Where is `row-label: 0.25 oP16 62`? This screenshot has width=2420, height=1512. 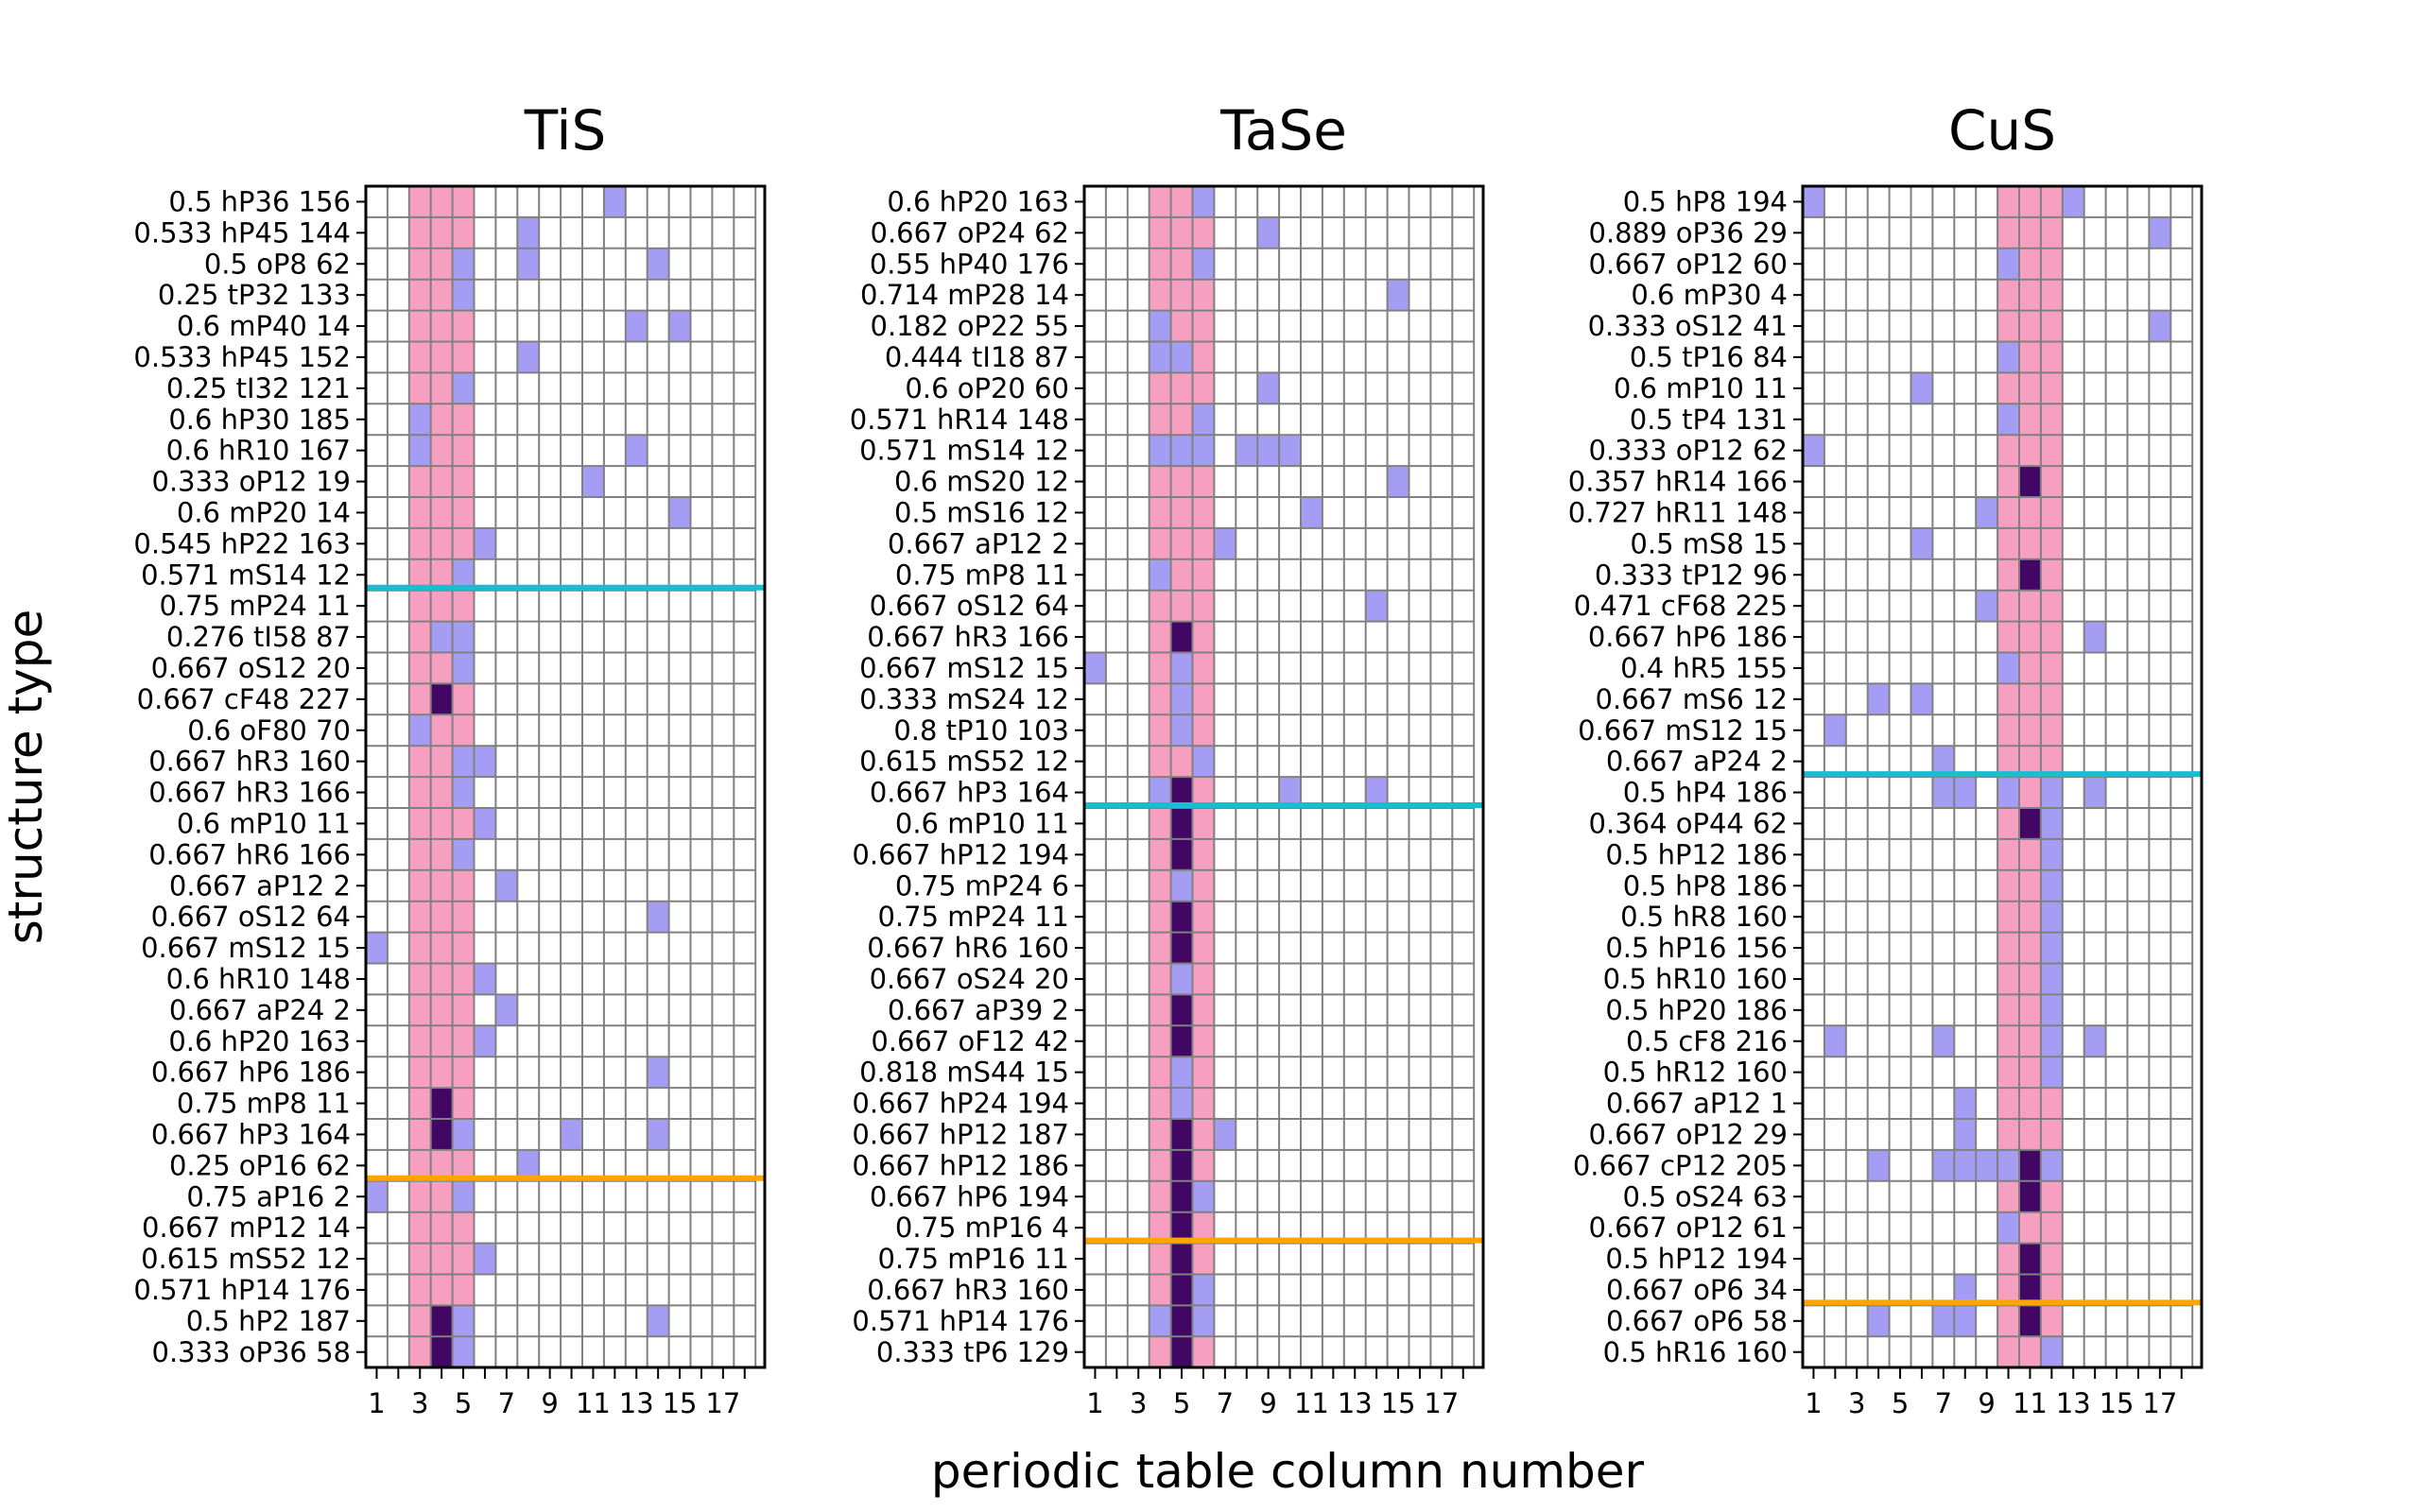
row-label: 0.25 oP16 62 is located at coordinates (260, 1165).